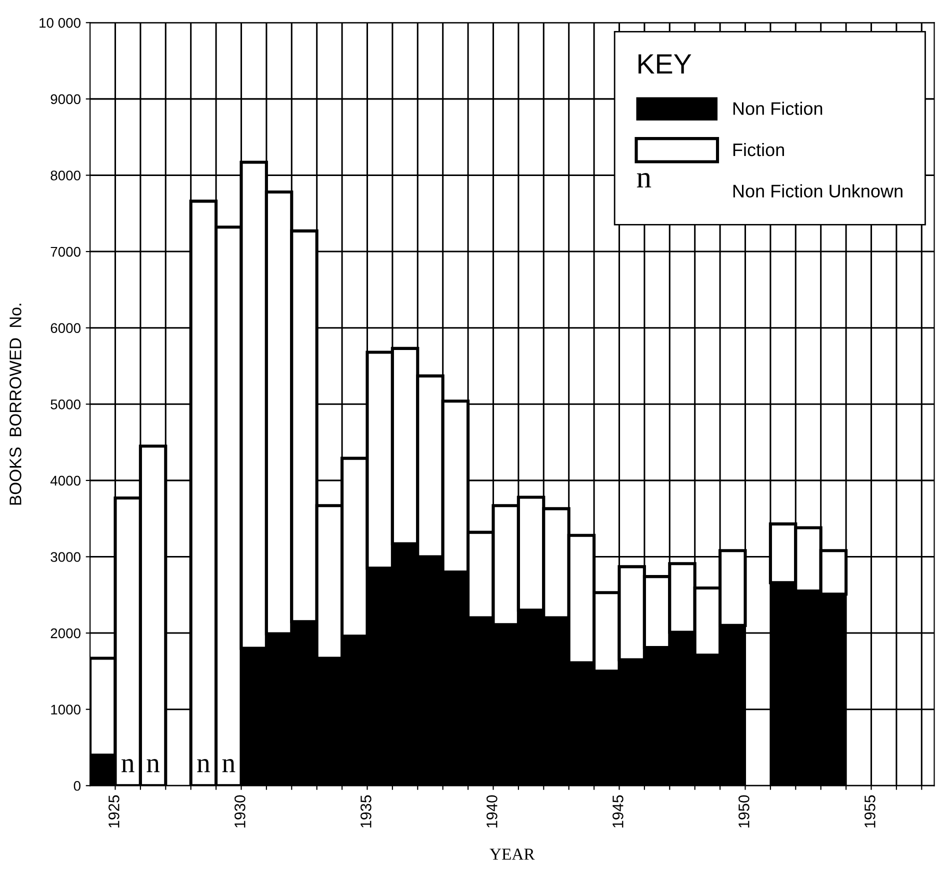  Describe the element at coordinates (665, 64) in the screenshot. I see `legend-title: KEY` at that location.